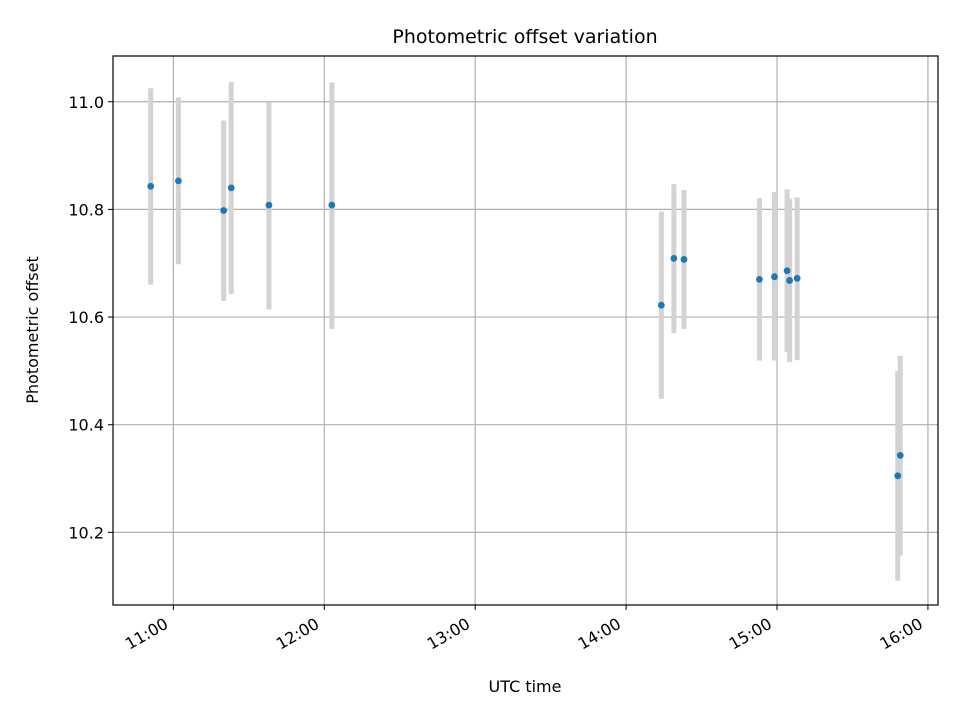 This screenshot has width=960, height=720. What do you see at coordinates (86, 425) in the screenshot?
I see `y-tick-label: 10.4` at bounding box center [86, 425].